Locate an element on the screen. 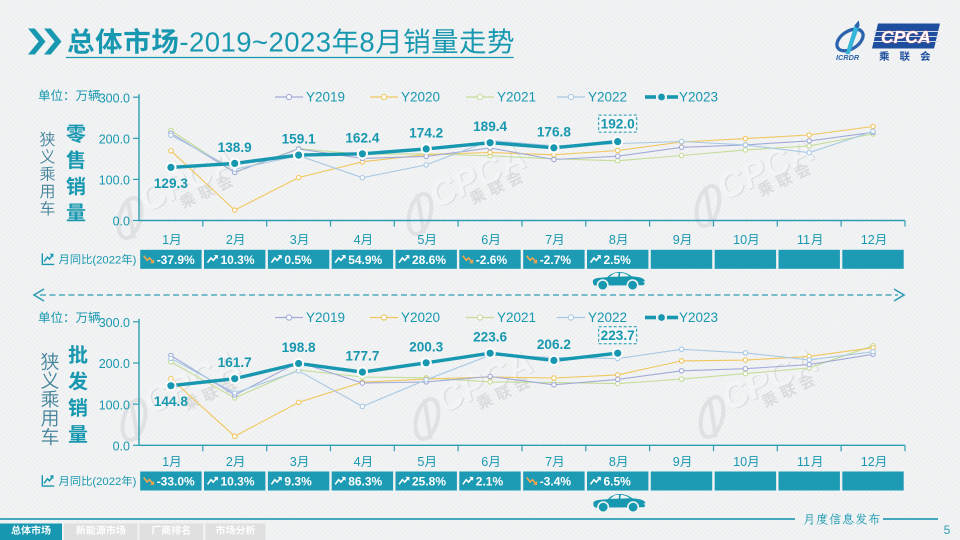  svg-text: 159.1 is located at coordinates (299, 139).